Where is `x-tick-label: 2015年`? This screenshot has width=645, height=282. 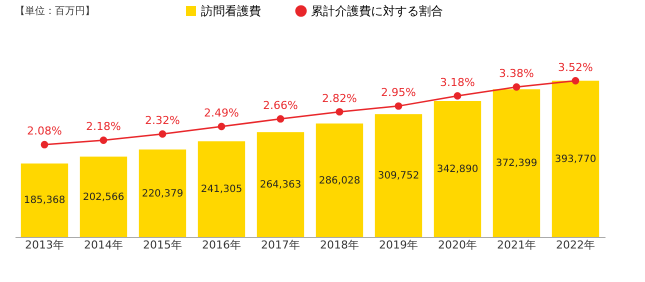 x-tick-label: 2015年 is located at coordinates (162, 245).